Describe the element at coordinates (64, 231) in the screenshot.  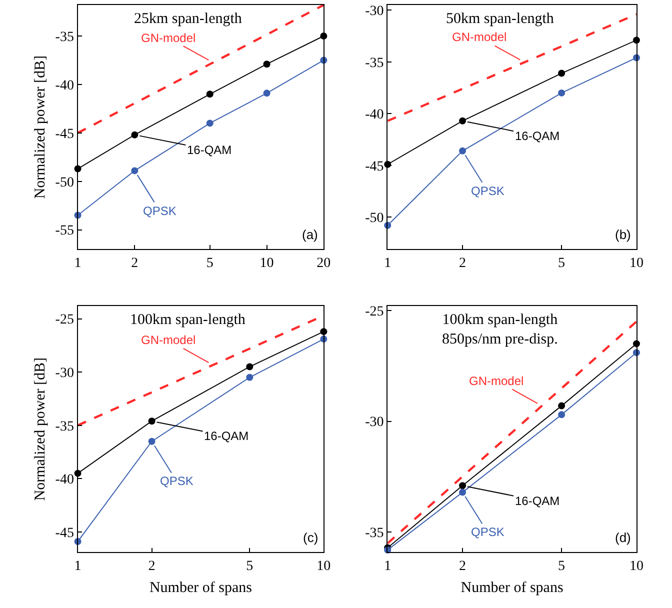
I see `y-tick-label: -55` at that location.